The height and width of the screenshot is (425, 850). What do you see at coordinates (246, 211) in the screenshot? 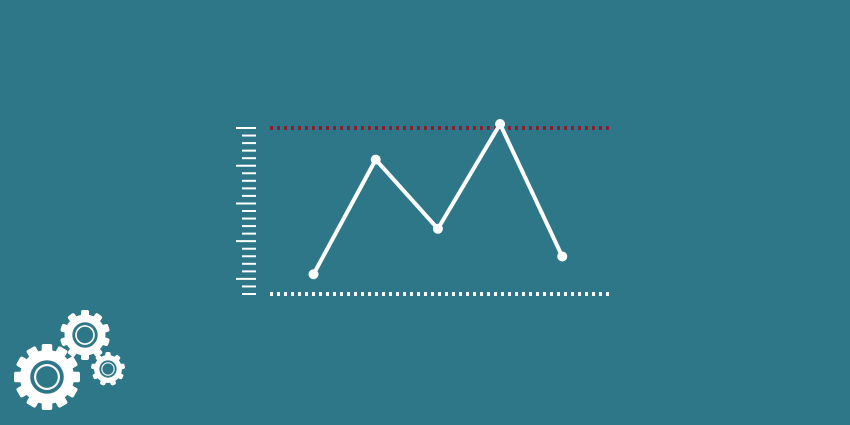
I see `ruler-ticks-icon` at bounding box center [246, 211].